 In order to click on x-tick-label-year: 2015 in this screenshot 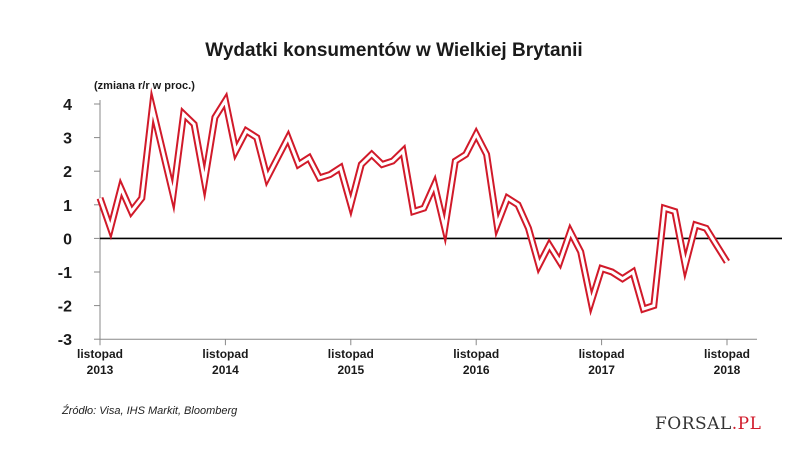, I will do `click(350, 370)`.